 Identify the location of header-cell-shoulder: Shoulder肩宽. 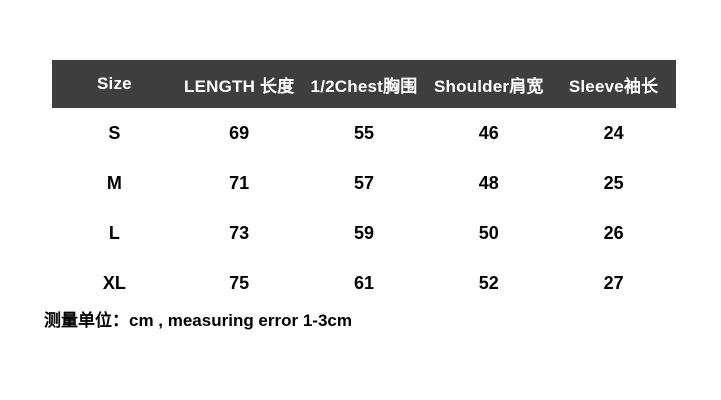
(488, 86).